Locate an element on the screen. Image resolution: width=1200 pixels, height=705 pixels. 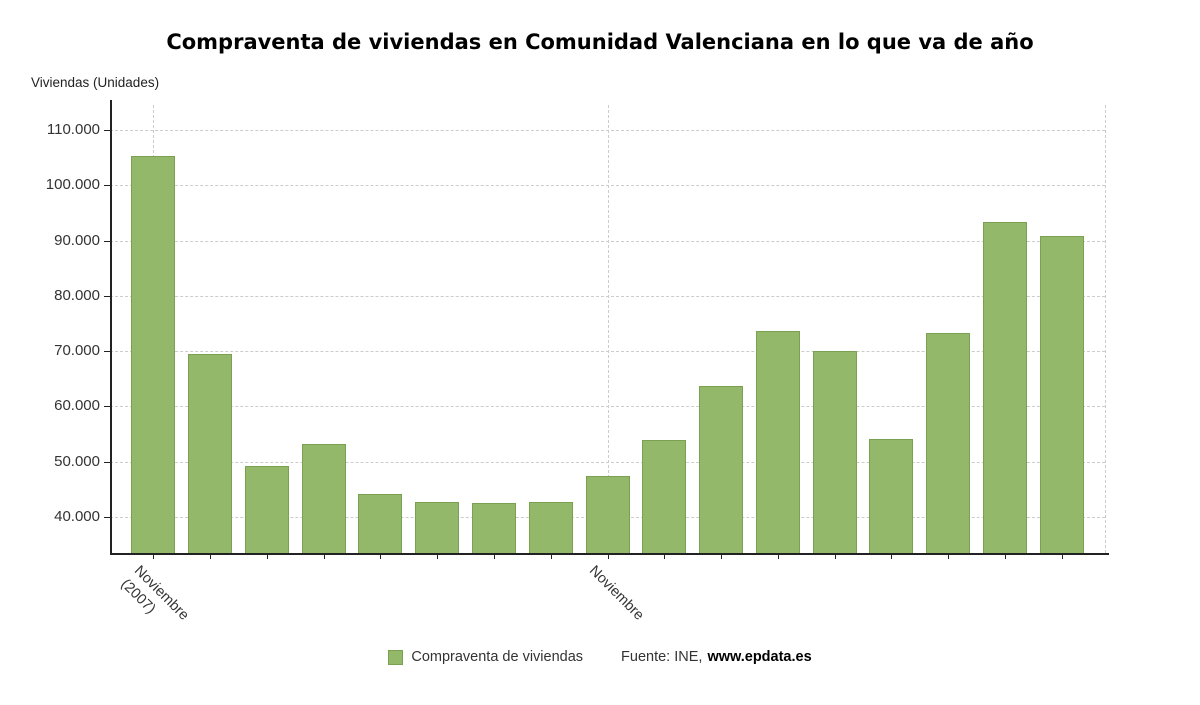
y-tick-label: 70.000 is located at coordinates (77, 351).